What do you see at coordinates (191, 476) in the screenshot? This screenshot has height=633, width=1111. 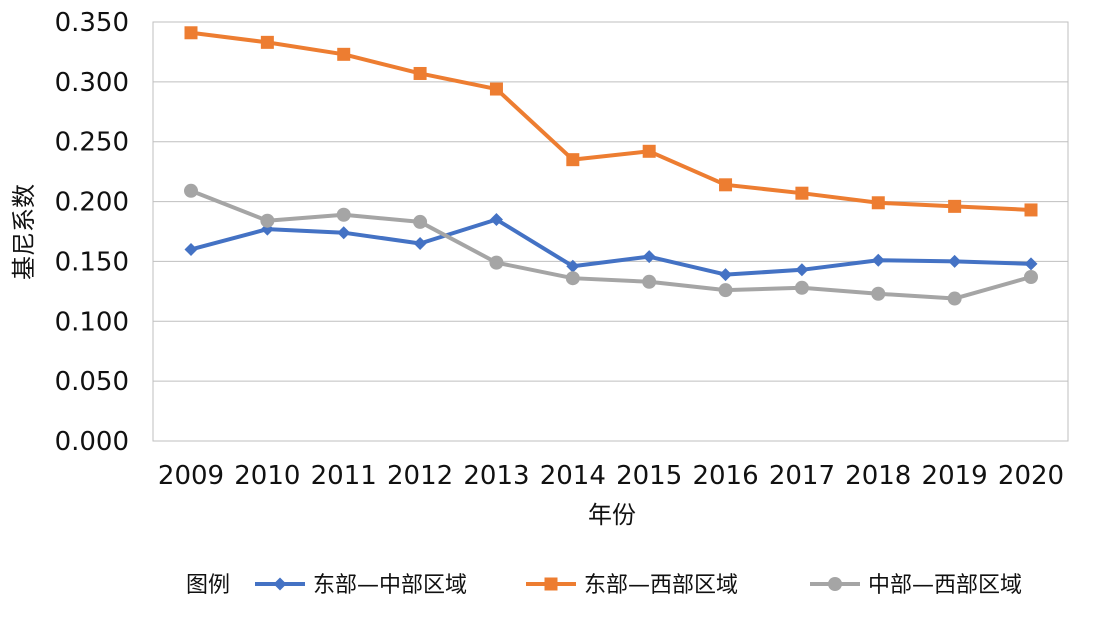 I see `x-tick-label: 2009` at bounding box center [191, 476].